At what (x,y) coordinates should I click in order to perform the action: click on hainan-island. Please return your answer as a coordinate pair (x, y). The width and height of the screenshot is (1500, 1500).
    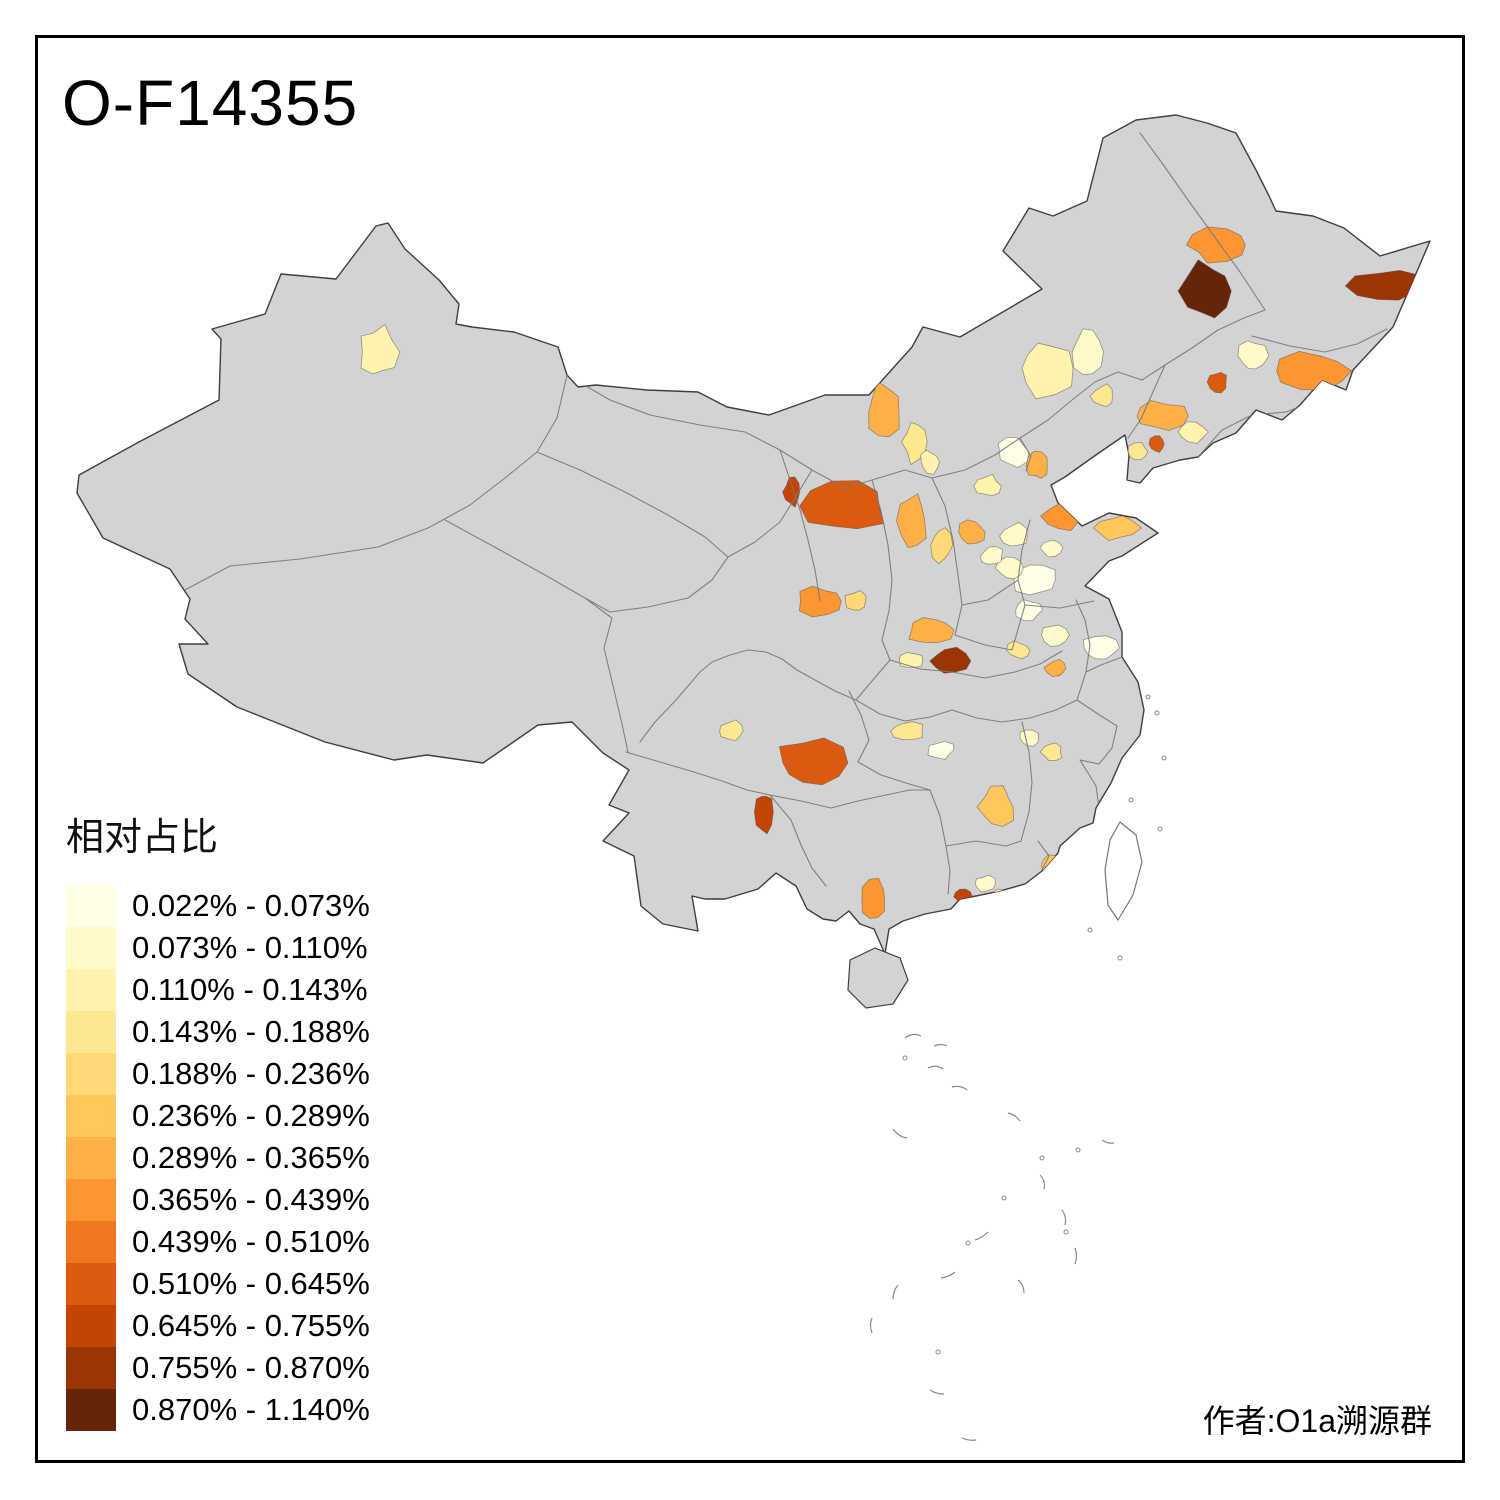
    Looking at the image, I should click on (878, 978).